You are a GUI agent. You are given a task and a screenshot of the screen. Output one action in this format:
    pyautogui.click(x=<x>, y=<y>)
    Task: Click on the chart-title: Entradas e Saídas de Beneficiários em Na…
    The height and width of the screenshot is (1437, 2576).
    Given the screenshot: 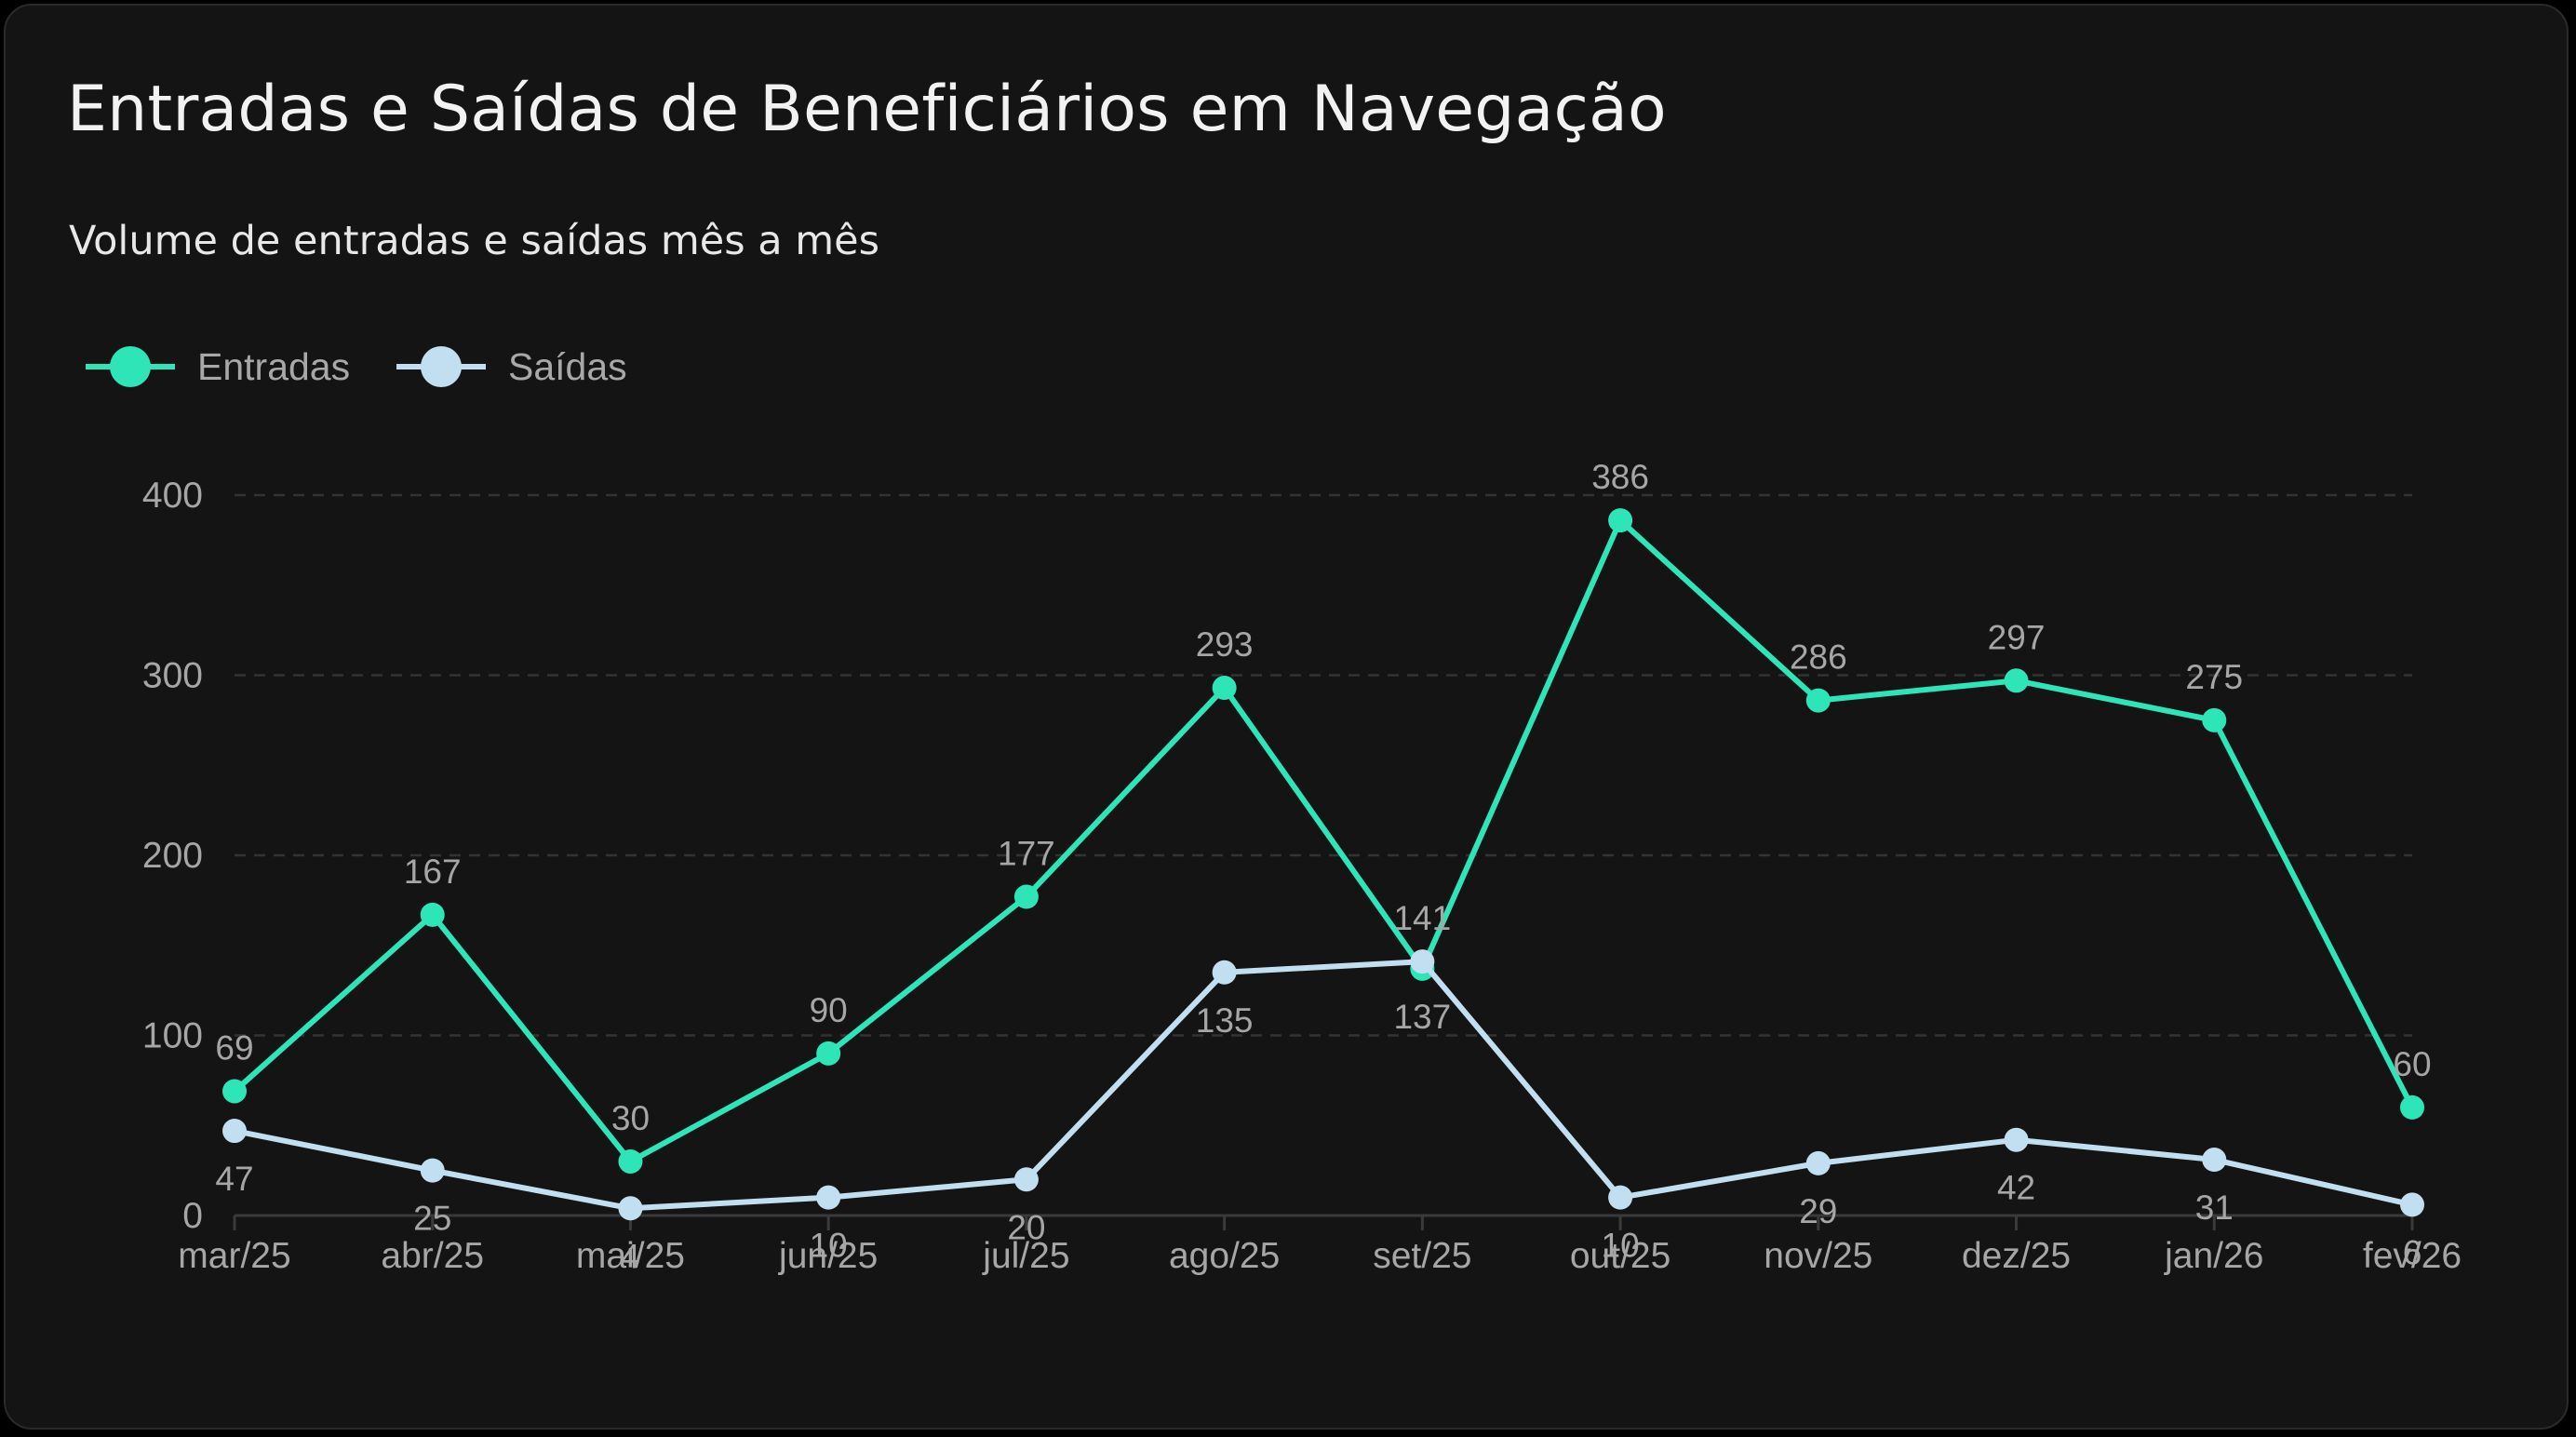 What is the action you would take?
    pyautogui.click(x=867, y=109)
    